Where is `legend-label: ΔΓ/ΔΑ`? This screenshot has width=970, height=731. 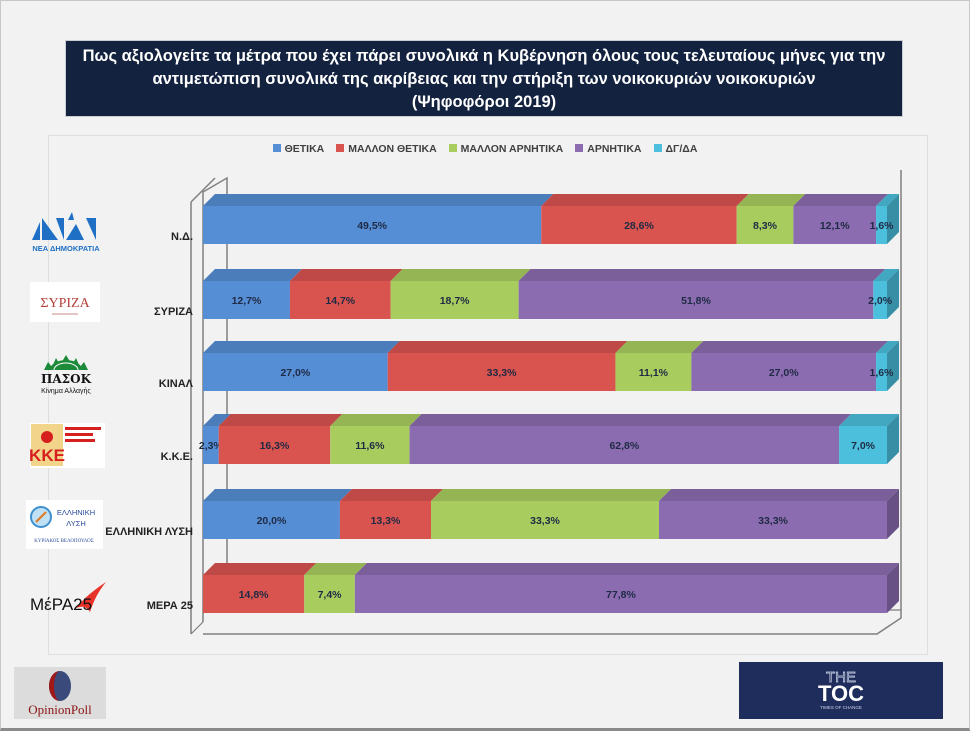
legend-label: ΔΓ/ΔΑ is located at coordinates (681, 149).